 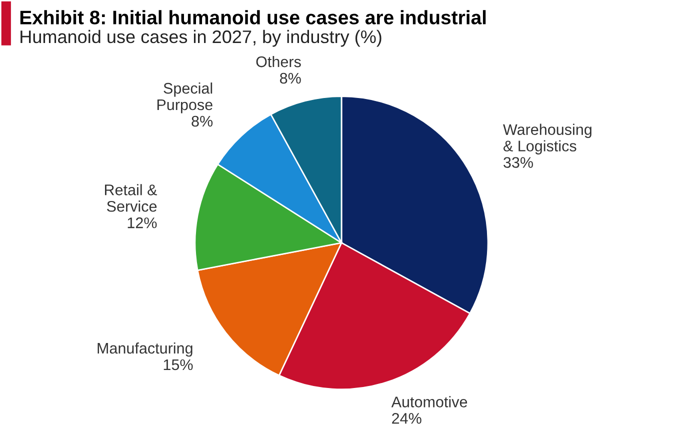 I want to click on slice-label: Retail & Service, so click(x=131, y=198).